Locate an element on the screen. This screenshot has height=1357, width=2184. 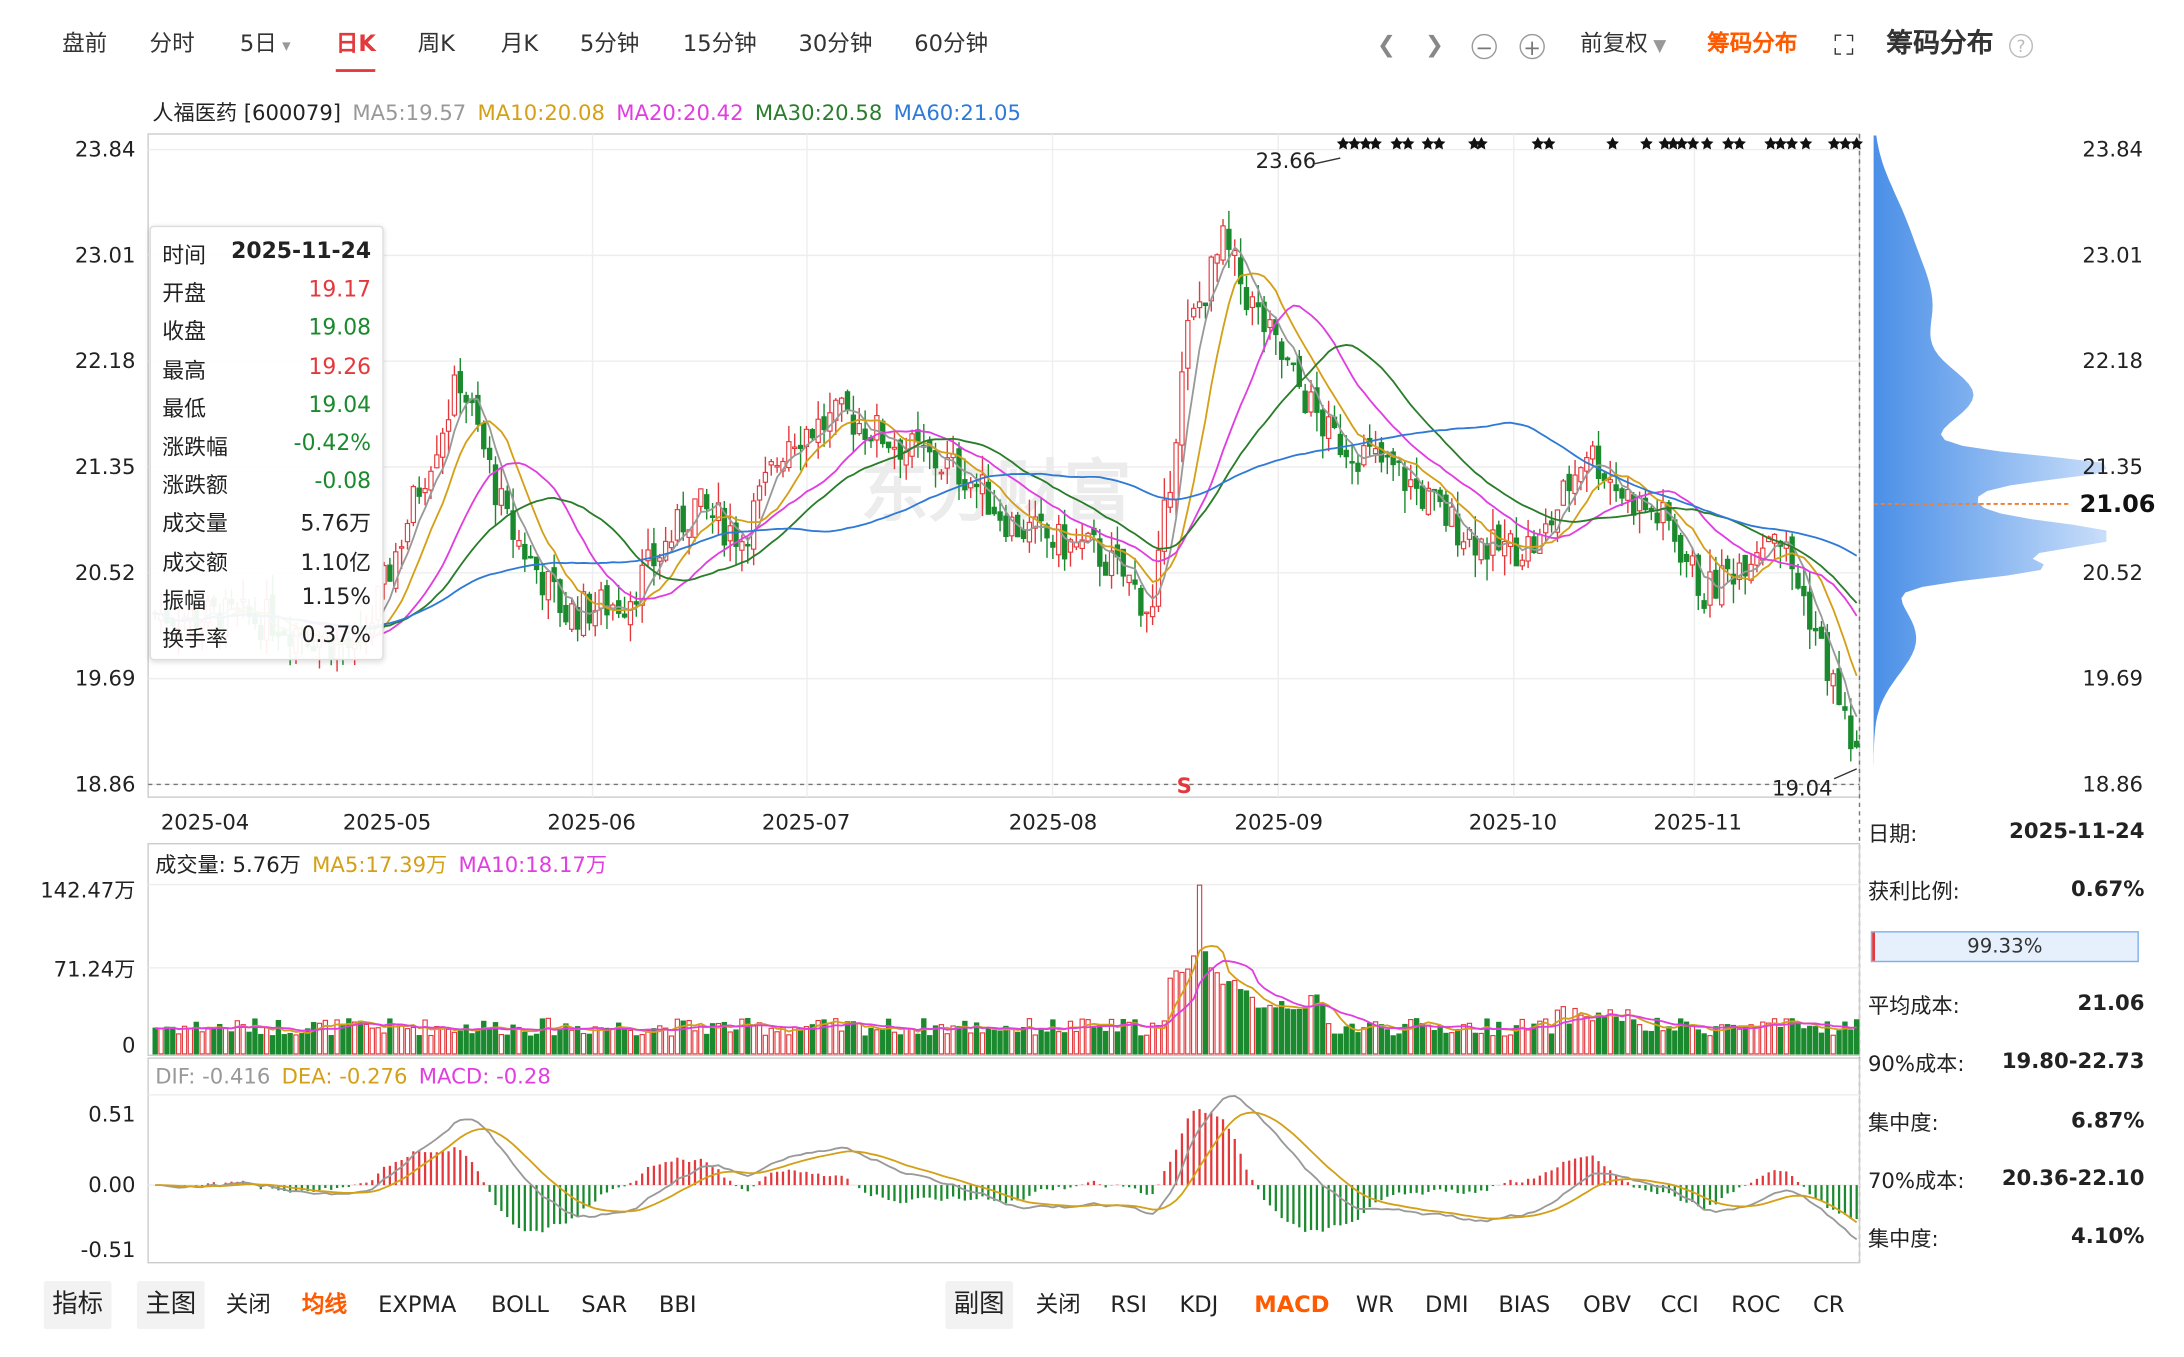
ma30-label: MA30:20.58 is located at coordinates (818, 113).